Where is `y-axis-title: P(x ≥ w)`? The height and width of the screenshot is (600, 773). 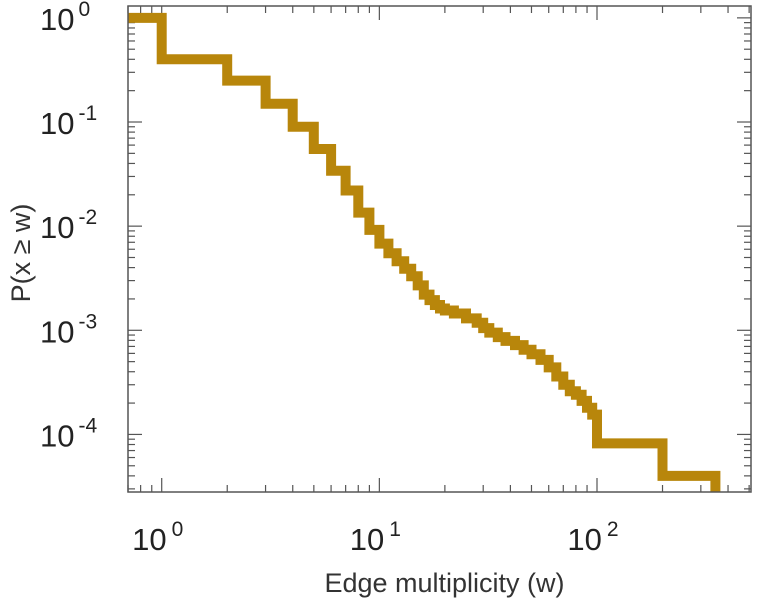
y-axis-title: P(x ≥ w) is located at coordinates (21, 253).